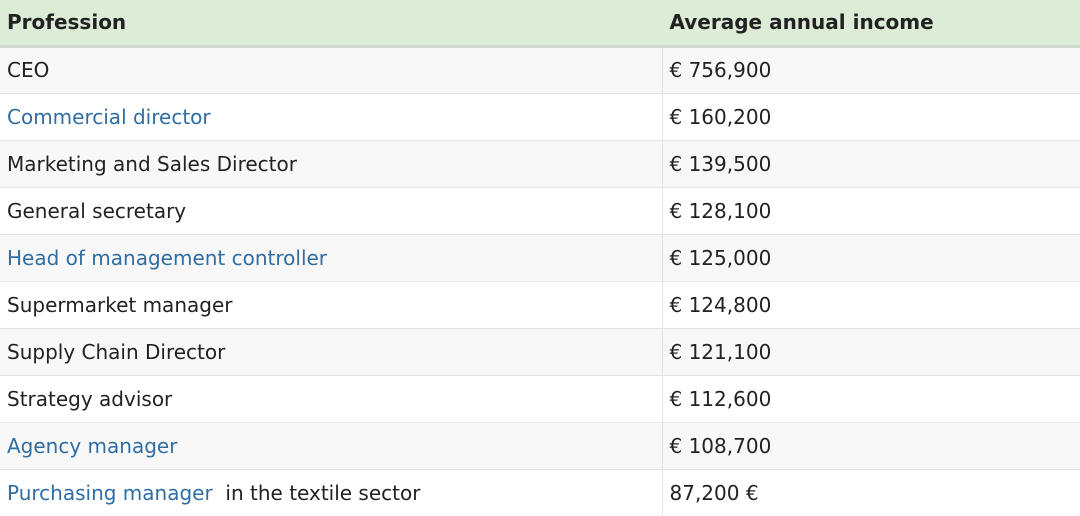 The height and width of the screenshot is (516, 1080). Describe the element at coordinates (109, 116) in the screenshot. I see `profession-link: Commercial director` at that location.